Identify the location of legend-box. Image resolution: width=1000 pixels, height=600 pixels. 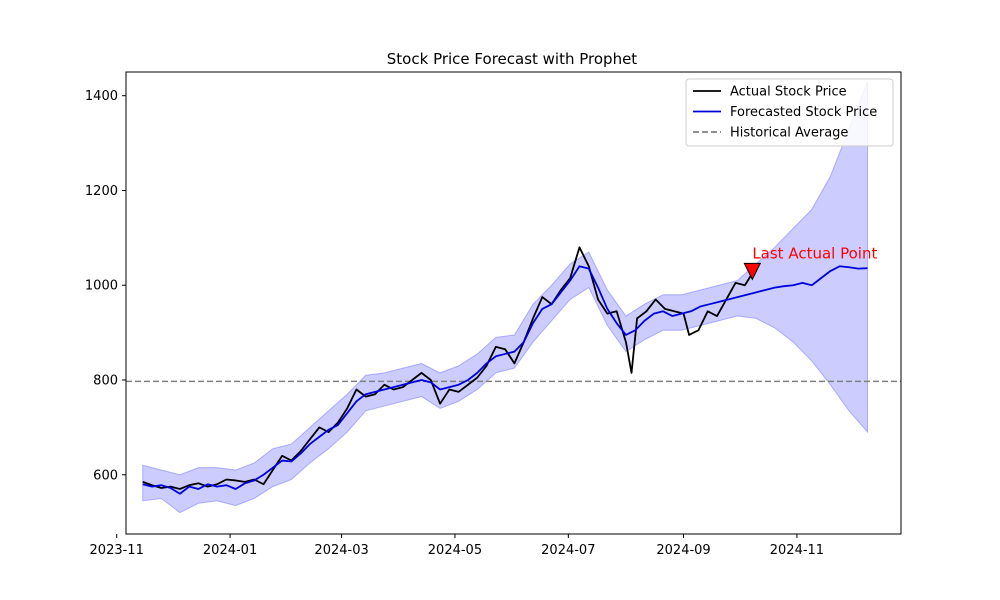
(789, 112).